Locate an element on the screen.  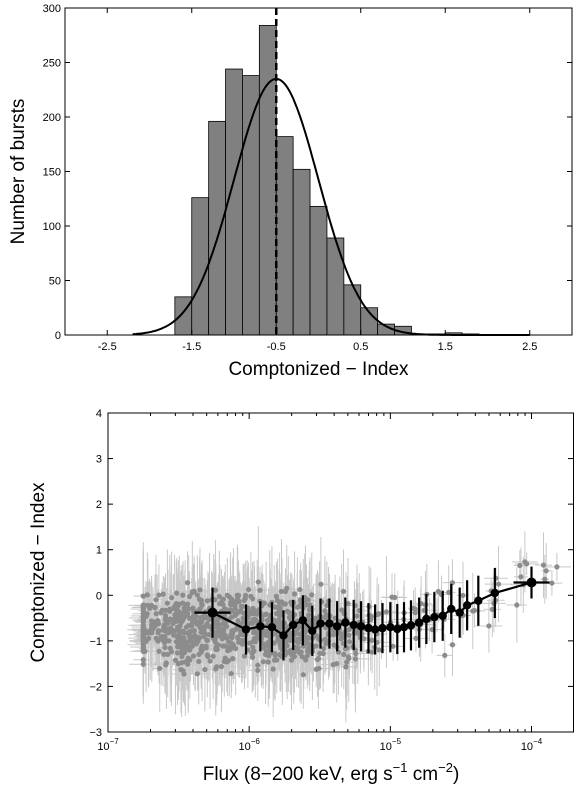
y-tick-label: 250 is located at coordinates (52, 64).